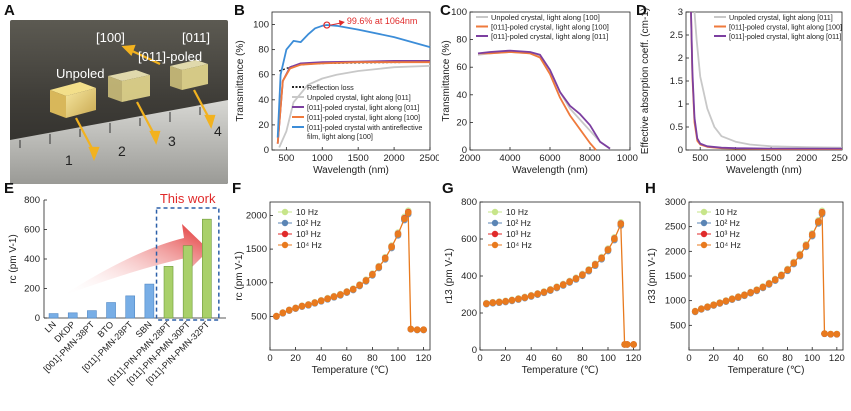 Image resolution: width=851 pixels, height=411 pixels. What do you see at coordinates (785, 36) in the screenshot?
I see `legend-label: [011]-poled crystal, light along [011]` at bounding box center [785, 36].